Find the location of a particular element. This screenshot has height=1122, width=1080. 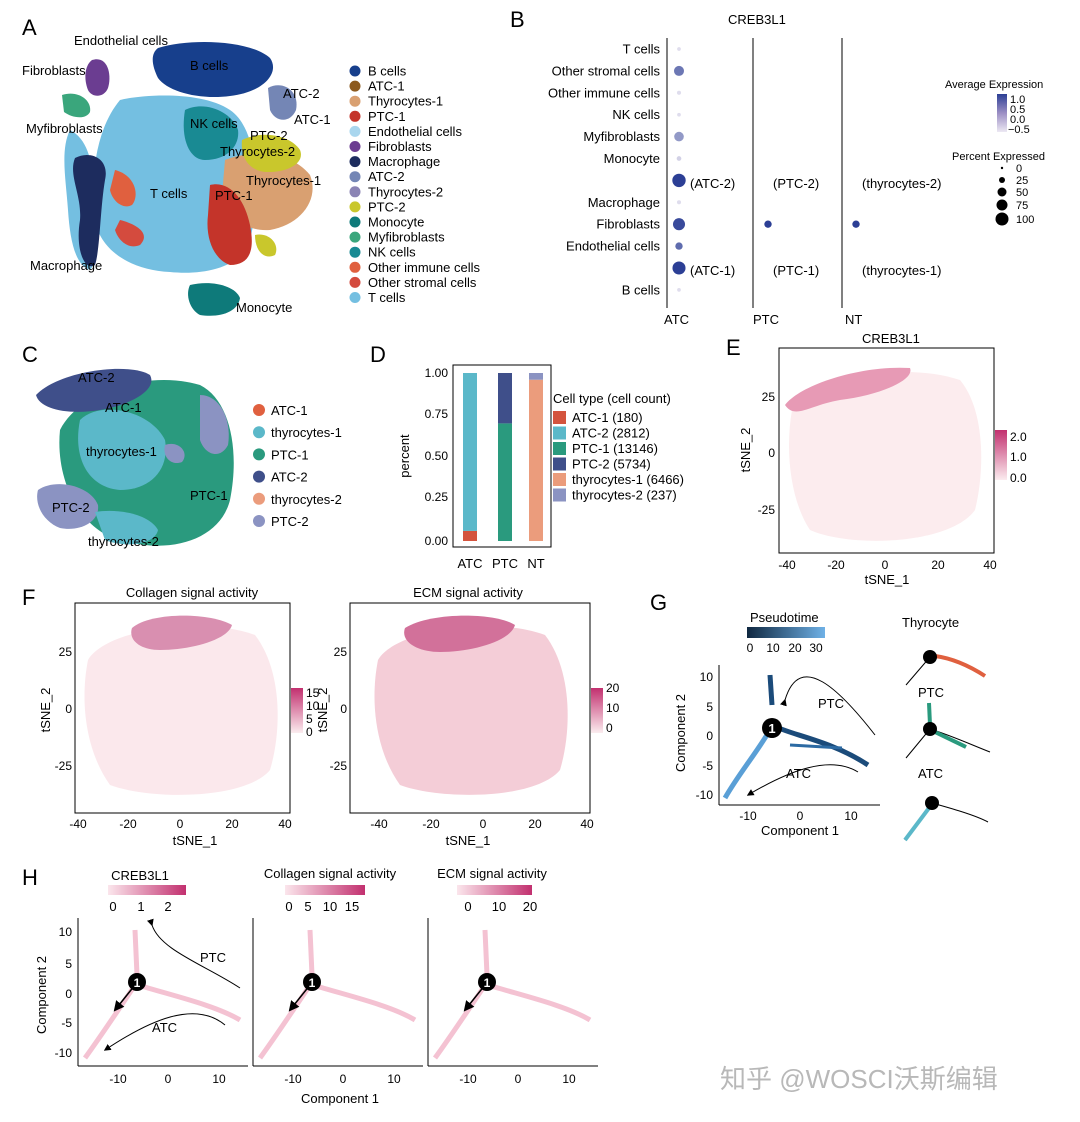

h-scale-tick: 2 is located at coordinates (167, 906).